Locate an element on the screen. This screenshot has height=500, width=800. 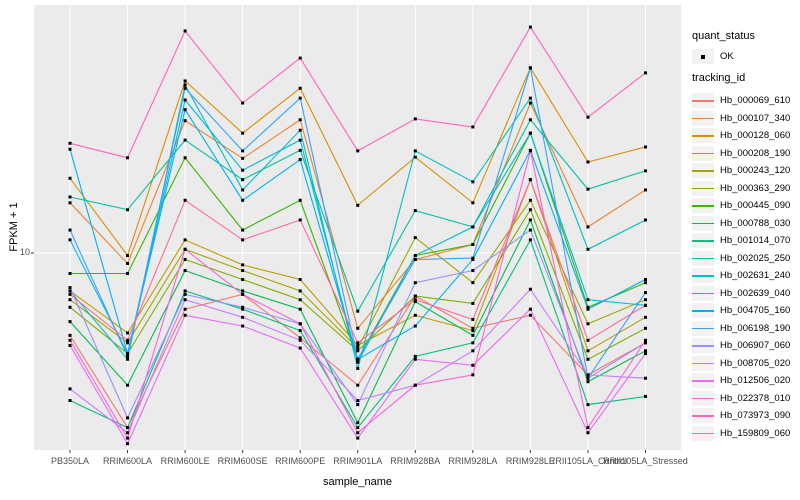
legend-item-Hb_006907_060: Hb_006907_060 is located at coordinates (741, 346).